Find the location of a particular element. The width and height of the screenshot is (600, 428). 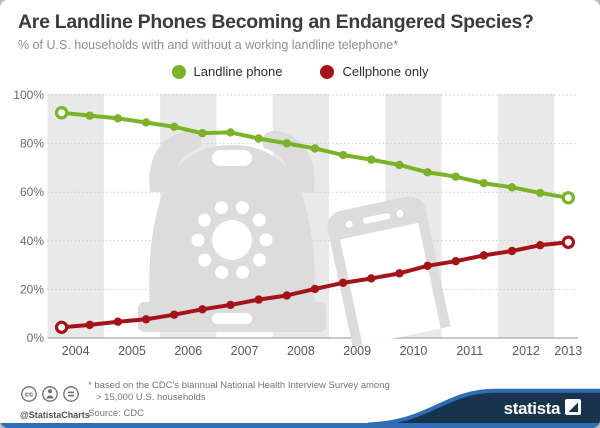

x-tick-label-2004: 2004 is located at coordinates (76, 351).